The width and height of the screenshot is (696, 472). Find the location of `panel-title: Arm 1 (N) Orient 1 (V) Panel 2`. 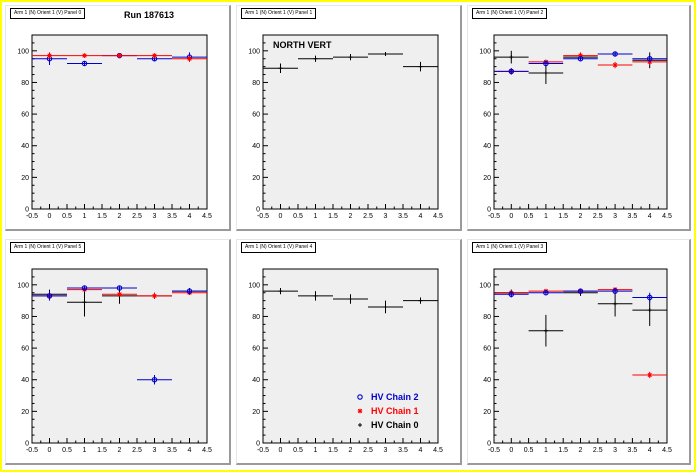

panel-title: Arm 1 (N) Orient 1 (V) Panel 2 is located at coordinates (510, 13).